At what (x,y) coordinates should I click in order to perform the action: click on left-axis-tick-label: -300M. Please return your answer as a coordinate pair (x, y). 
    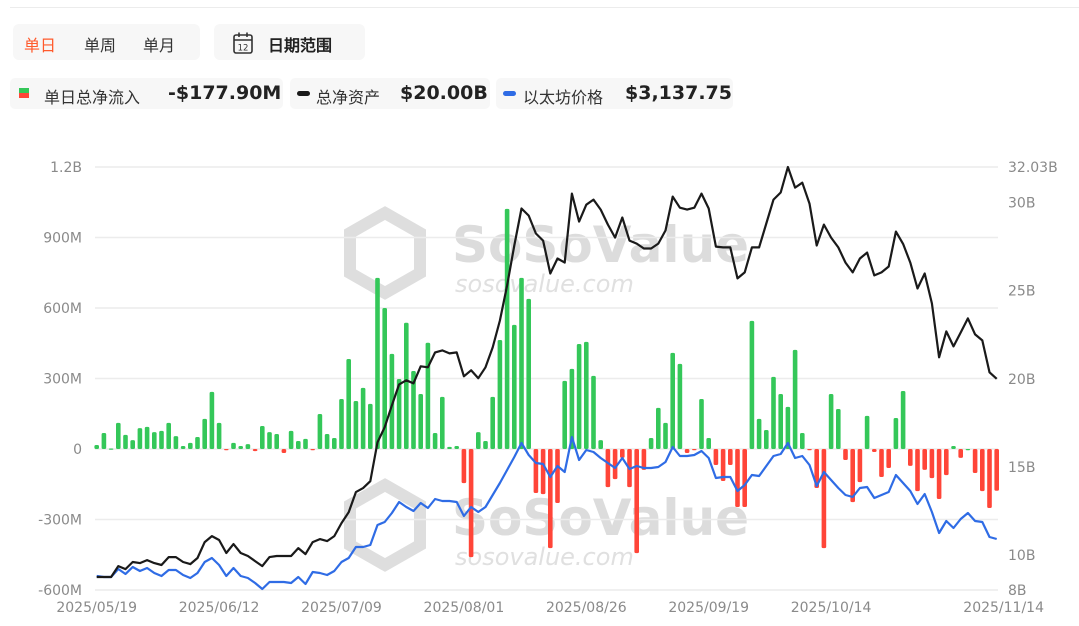
    Looking at the image, I should click on (60, 521).